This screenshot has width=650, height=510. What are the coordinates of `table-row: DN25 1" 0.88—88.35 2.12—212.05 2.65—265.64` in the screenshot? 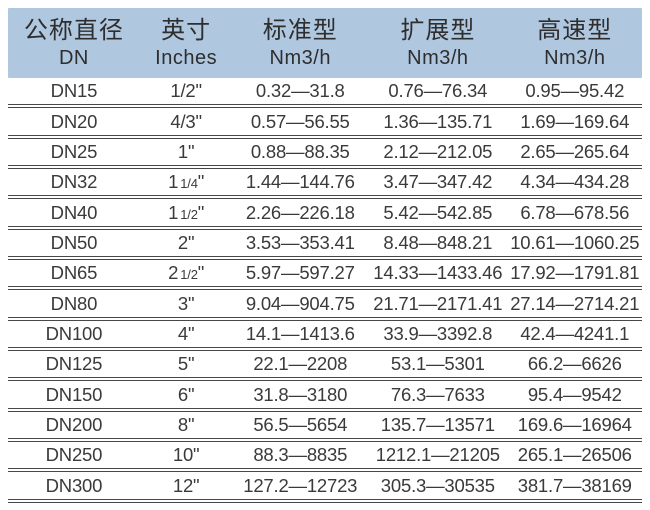 It's located at (325, 154).